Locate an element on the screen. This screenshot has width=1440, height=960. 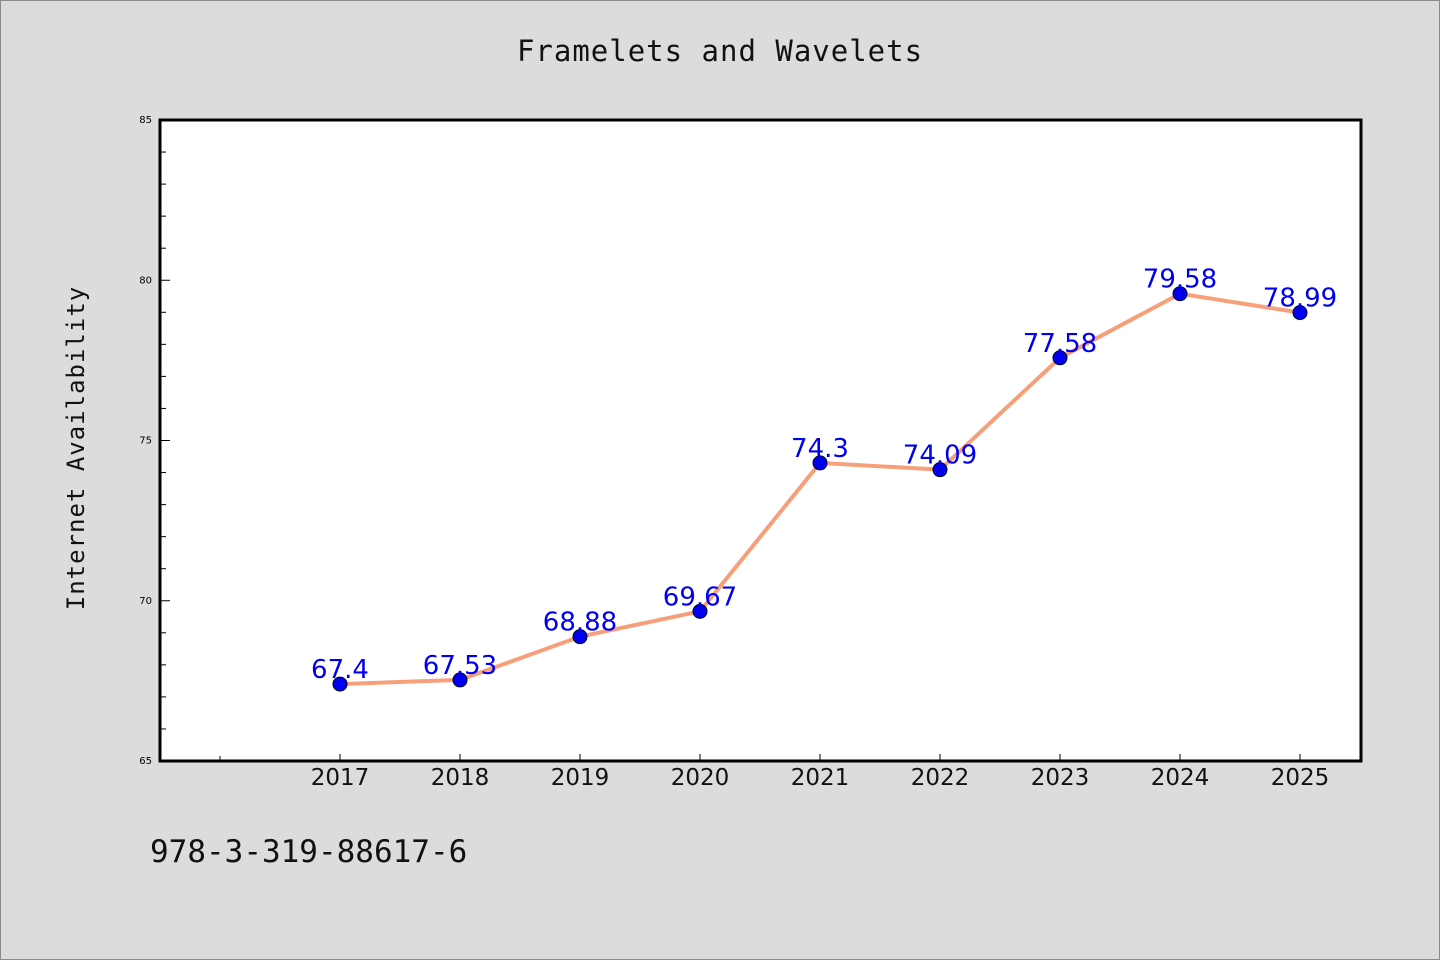
data-label: 78.99 is located at coordinates (1300, 299).